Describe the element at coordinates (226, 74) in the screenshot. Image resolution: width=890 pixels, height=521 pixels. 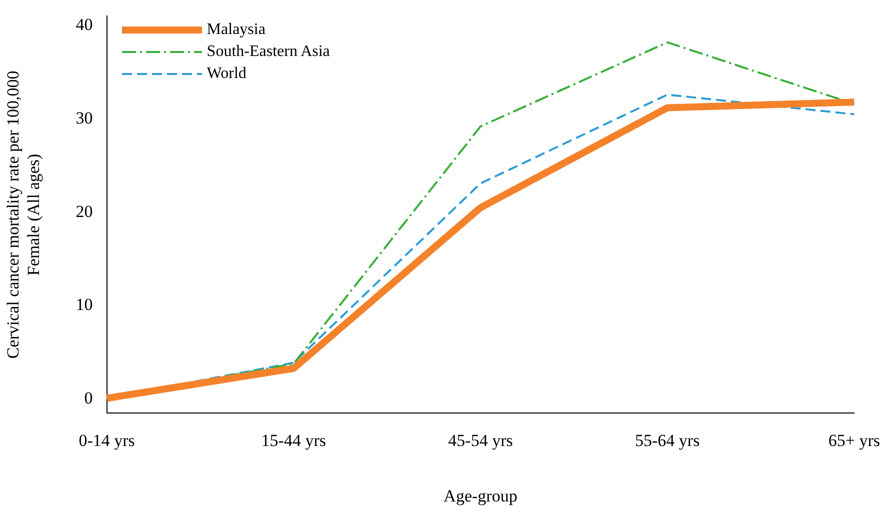
I see `legend-label: World` at that location.